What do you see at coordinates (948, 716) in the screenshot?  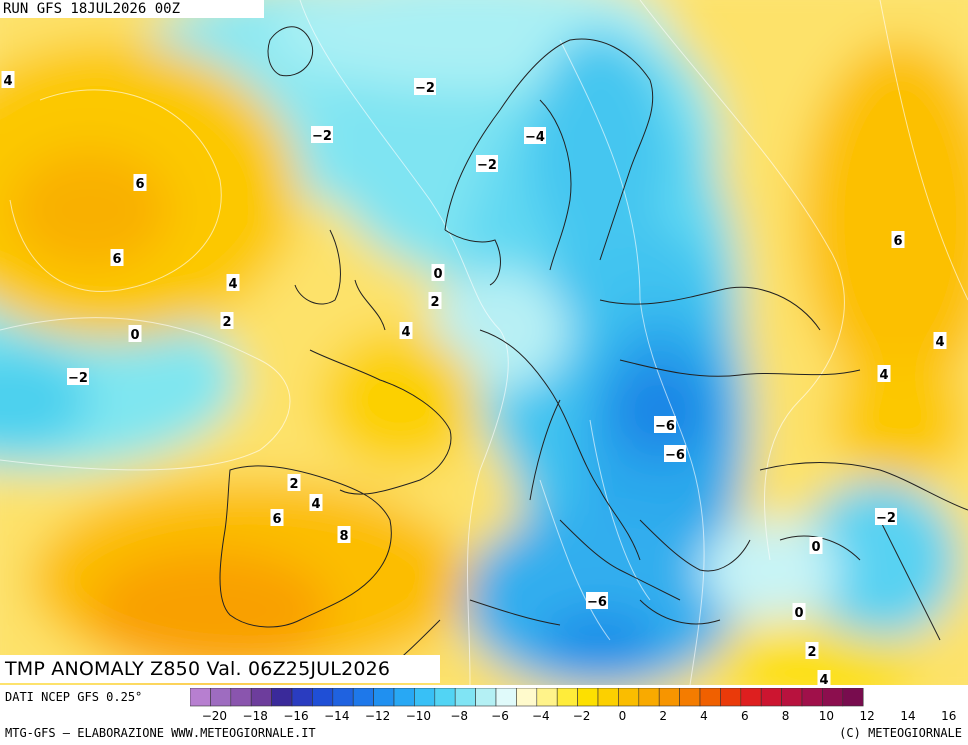 I see `legend-tick-label: 16` at bounding box center [948, 716].